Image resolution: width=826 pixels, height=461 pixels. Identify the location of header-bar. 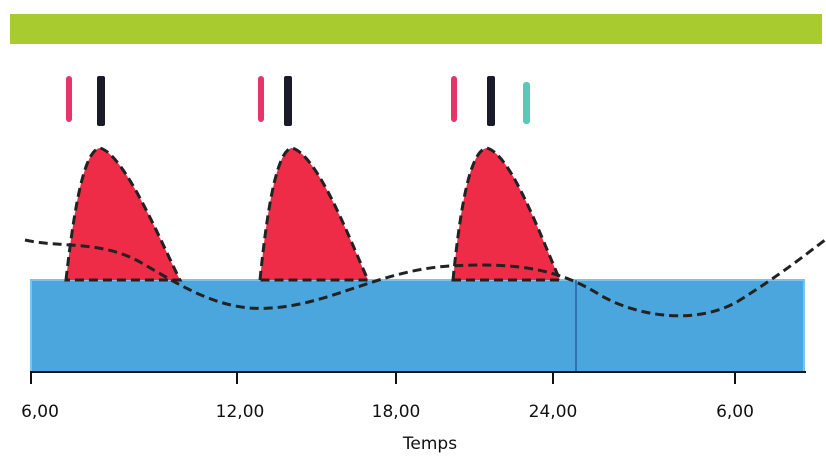
(416, 29).